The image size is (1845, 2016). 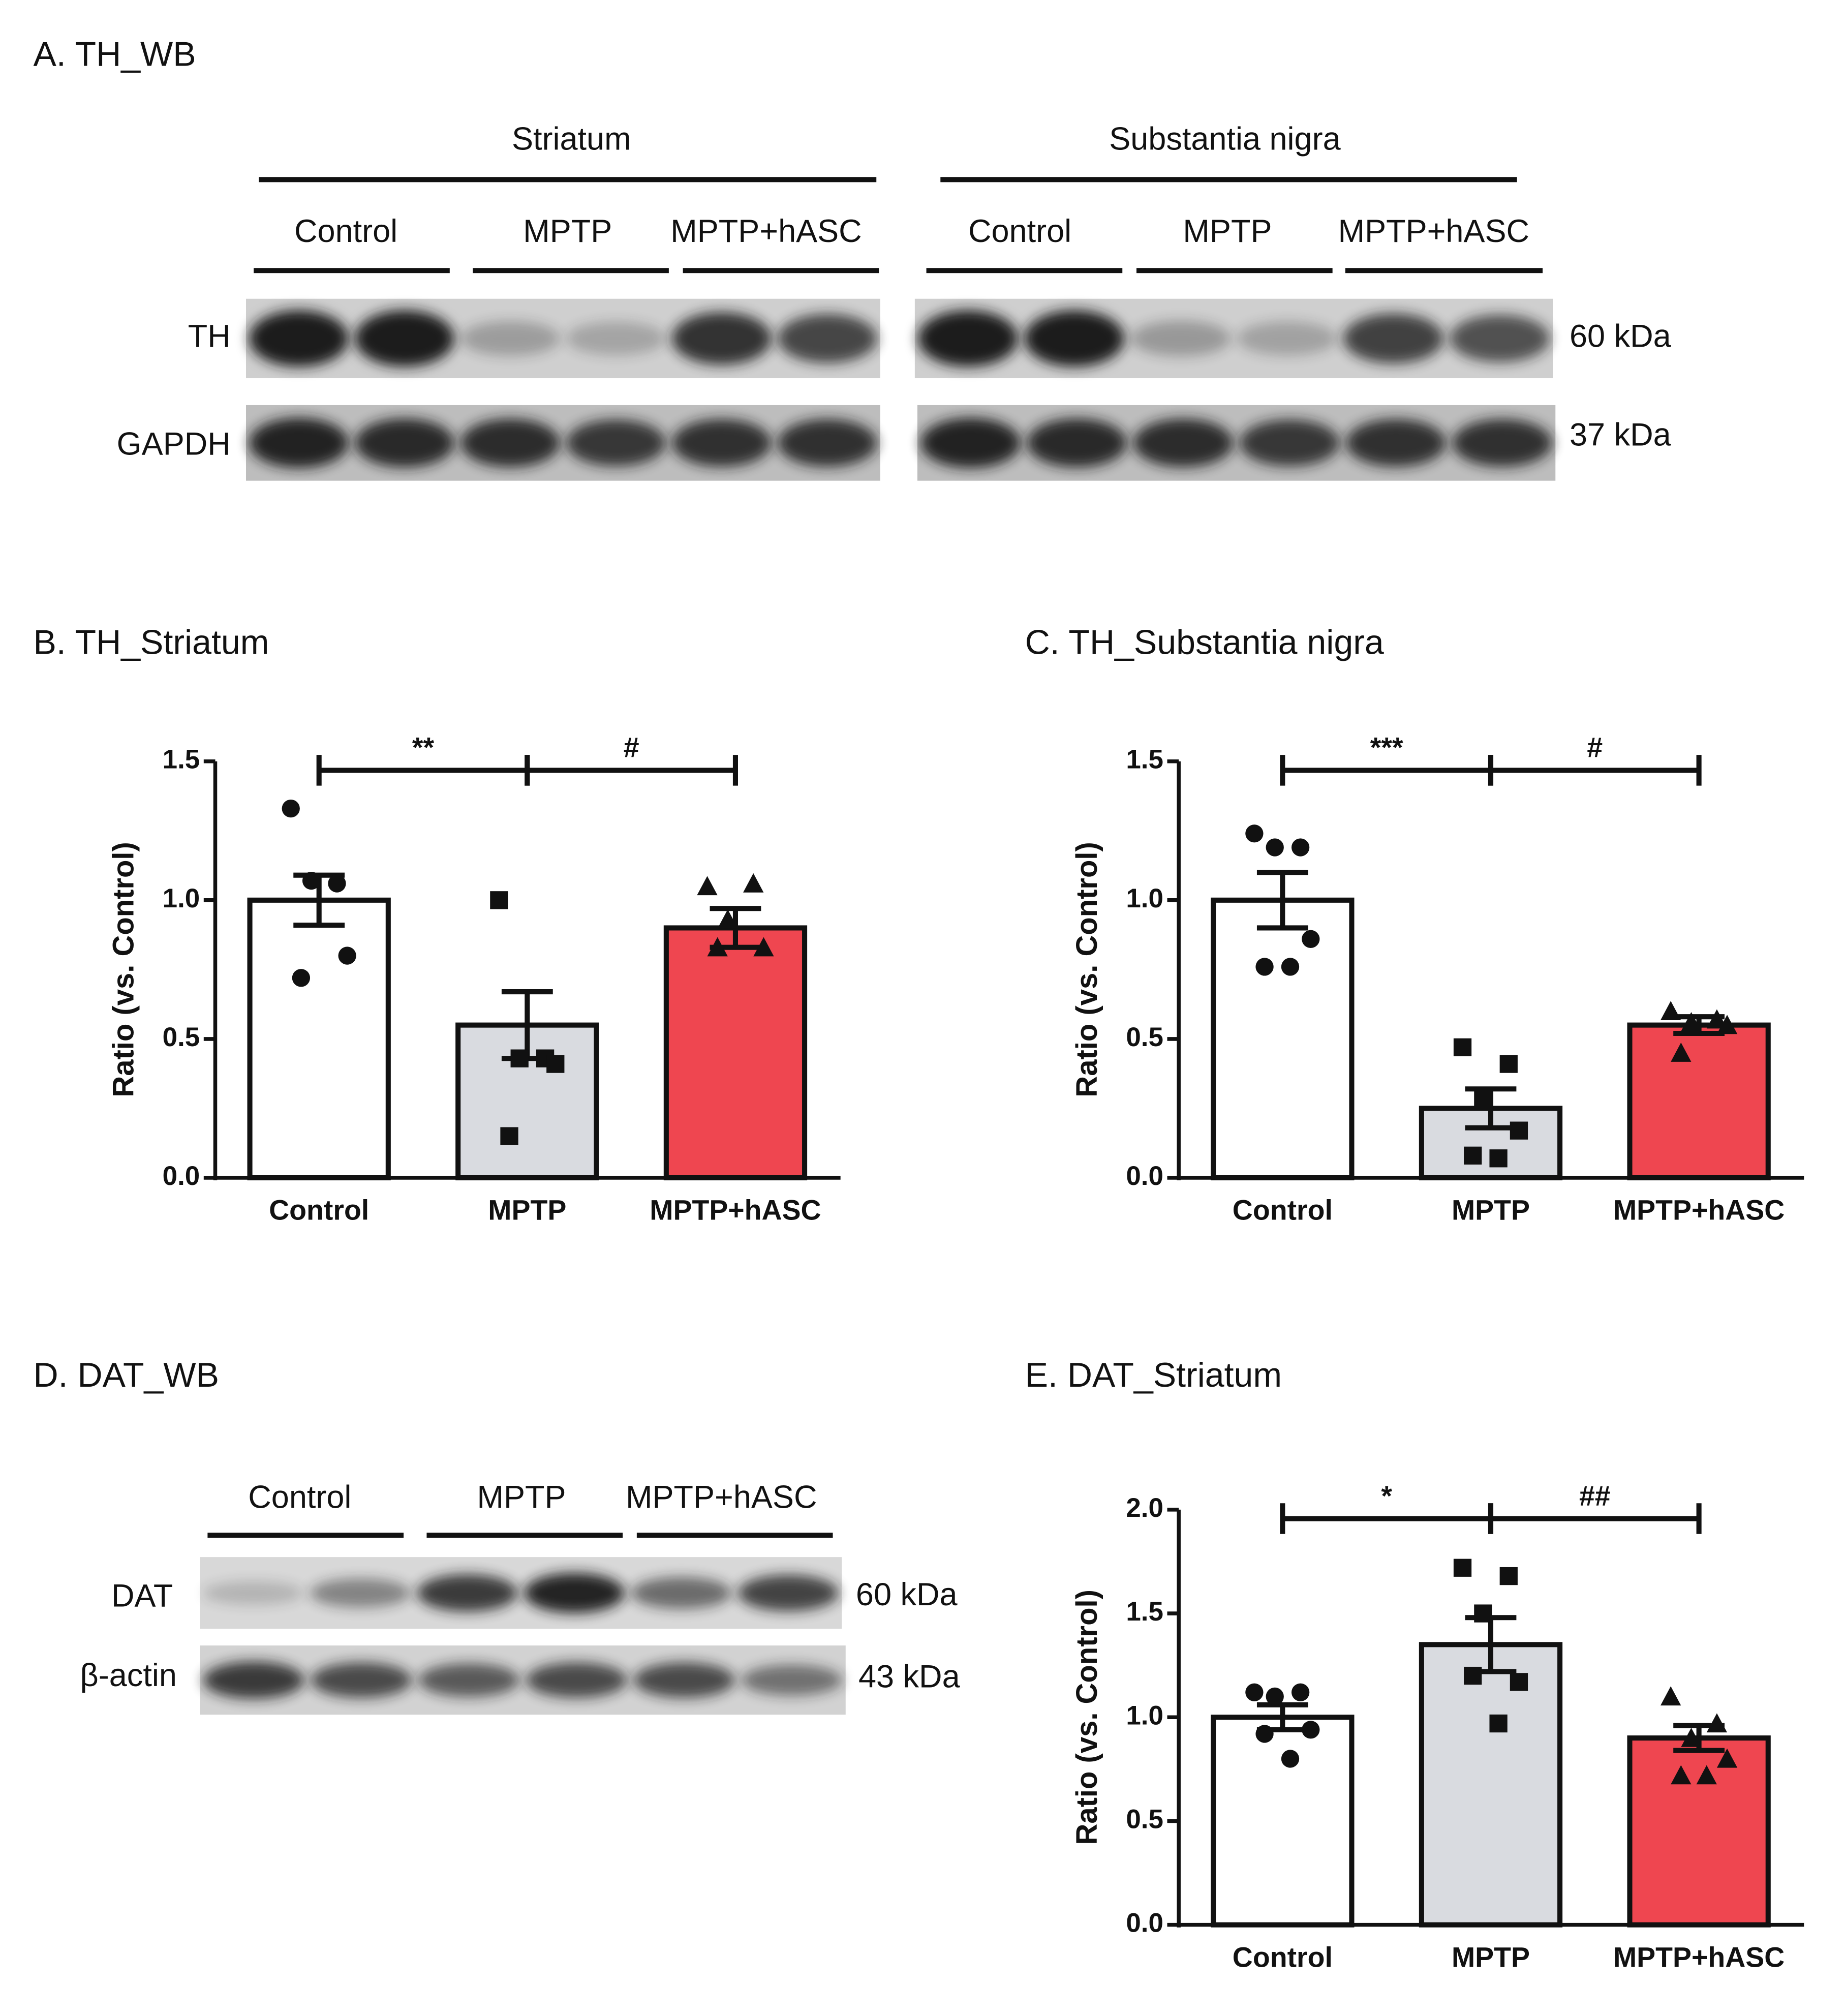 I want to click on y-tick-label: 0.0, so click(x=1144, y=1176).